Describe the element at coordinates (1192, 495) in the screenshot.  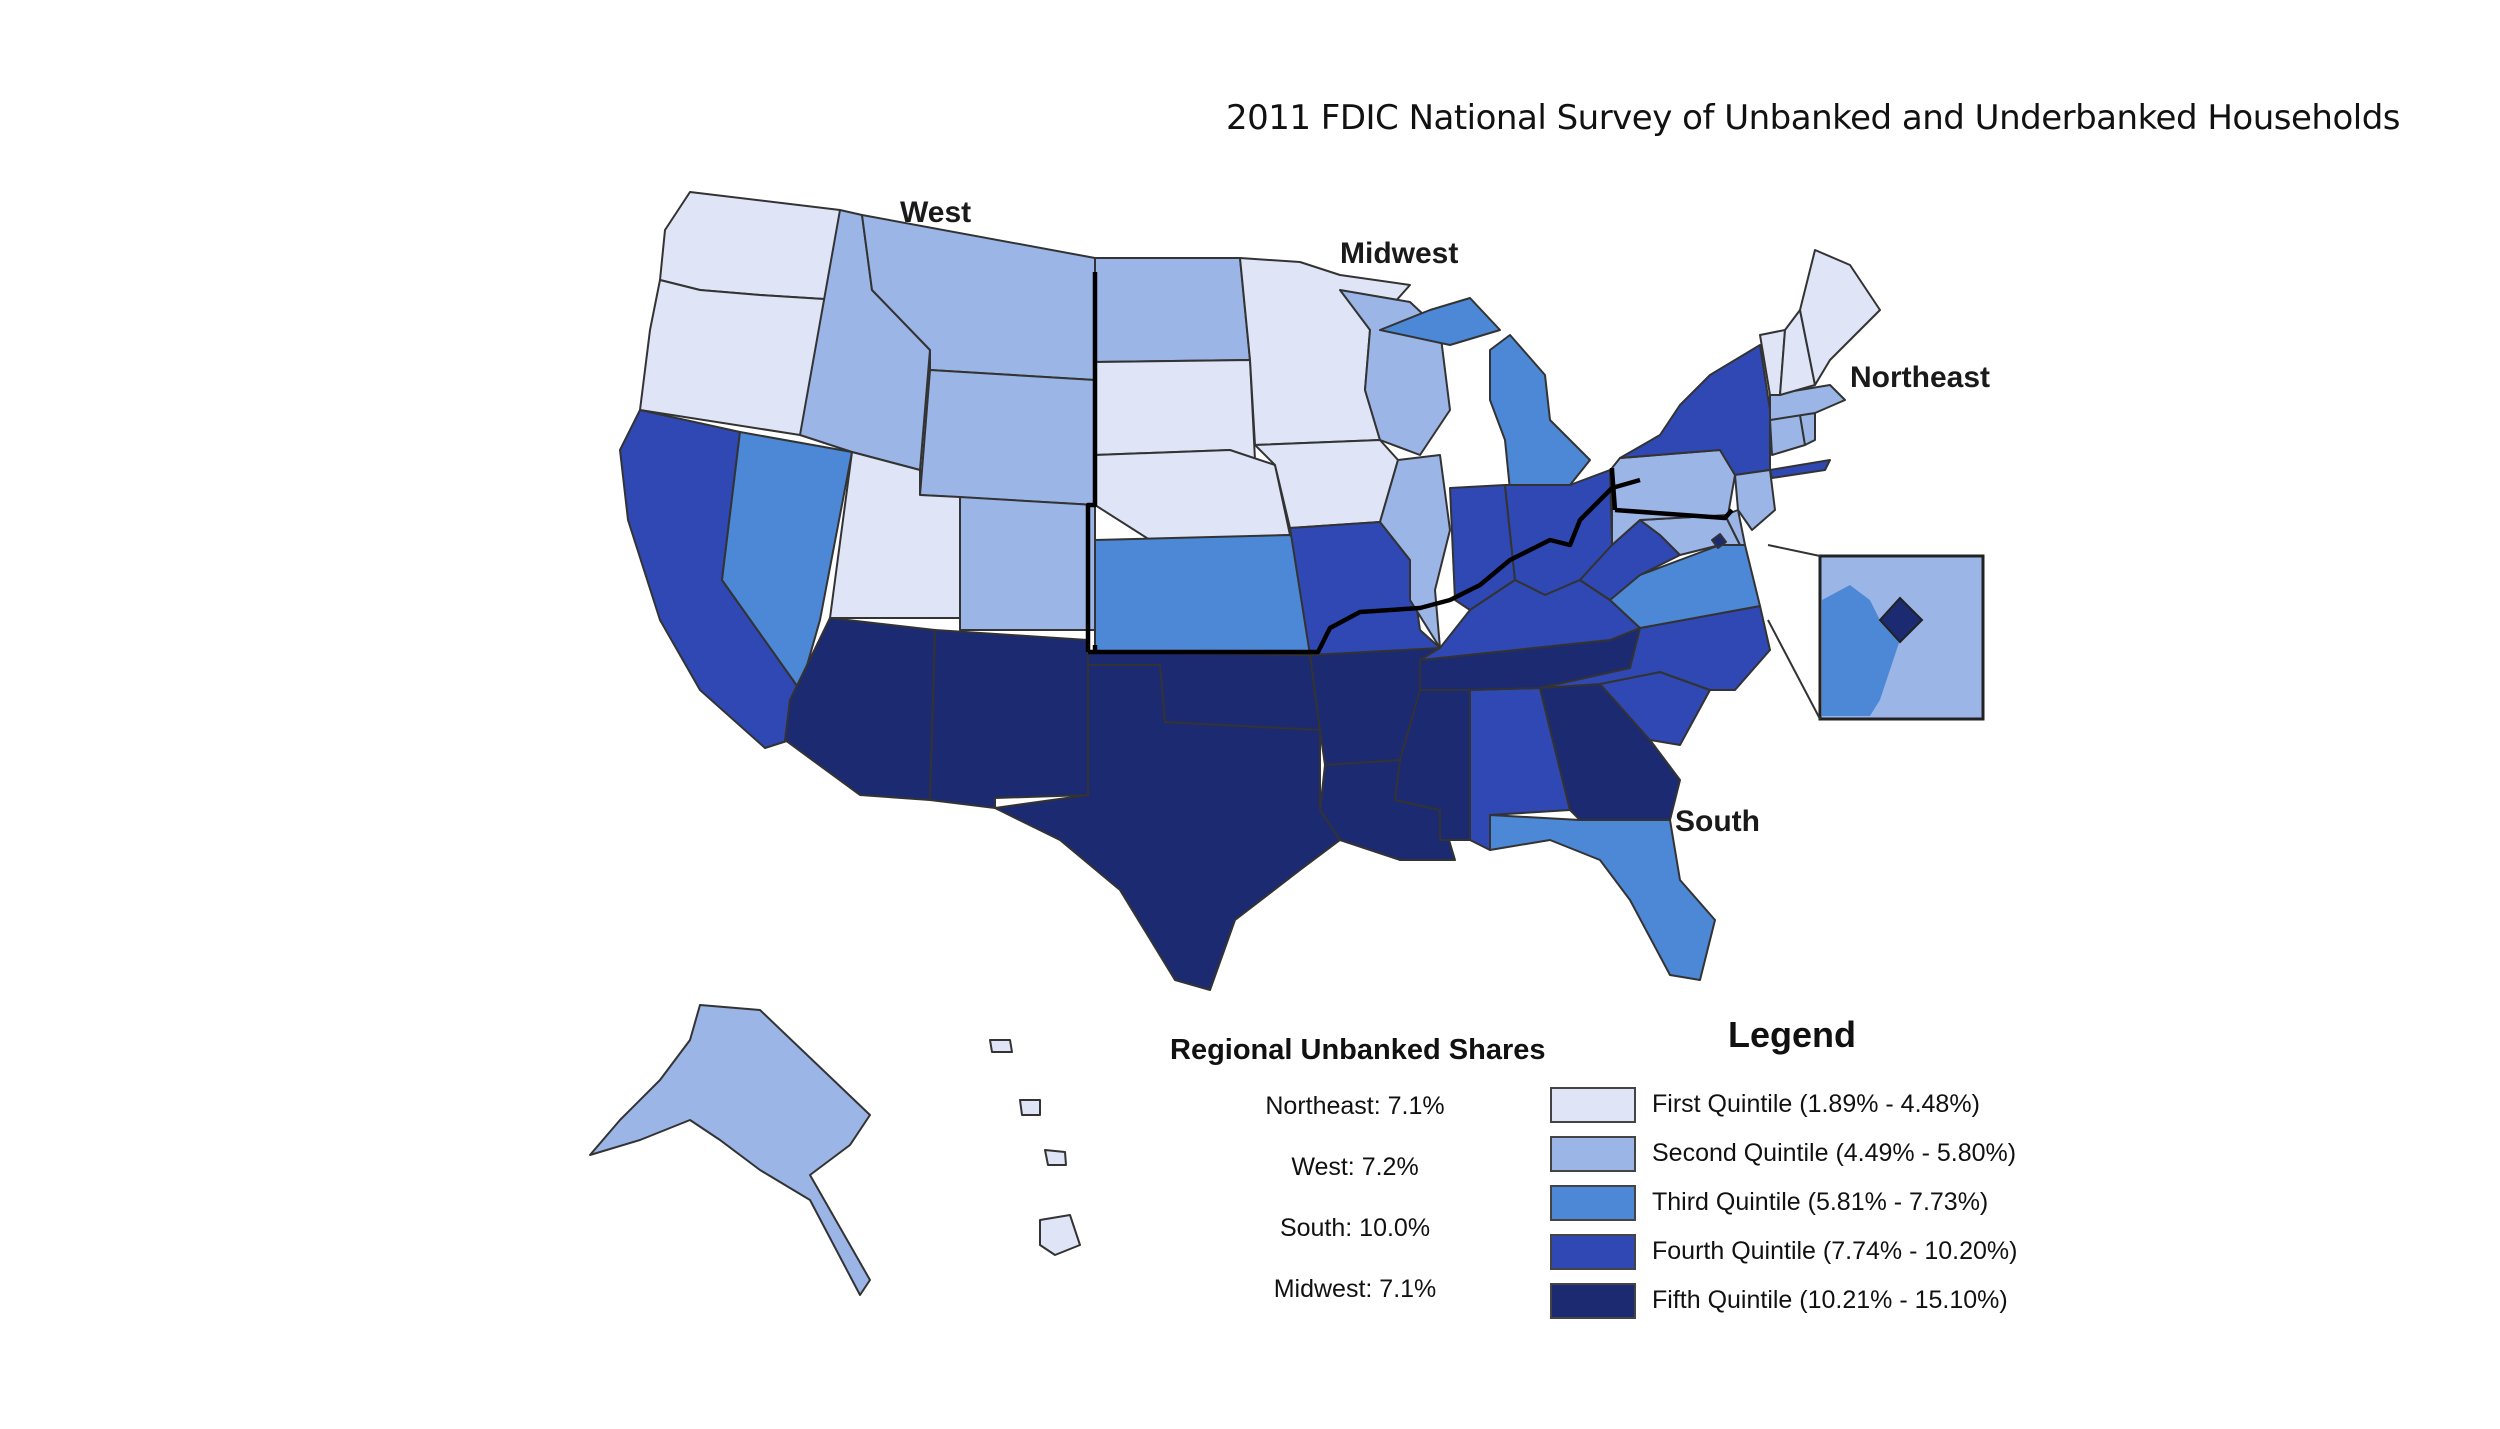
I see `state-ne` at that location.